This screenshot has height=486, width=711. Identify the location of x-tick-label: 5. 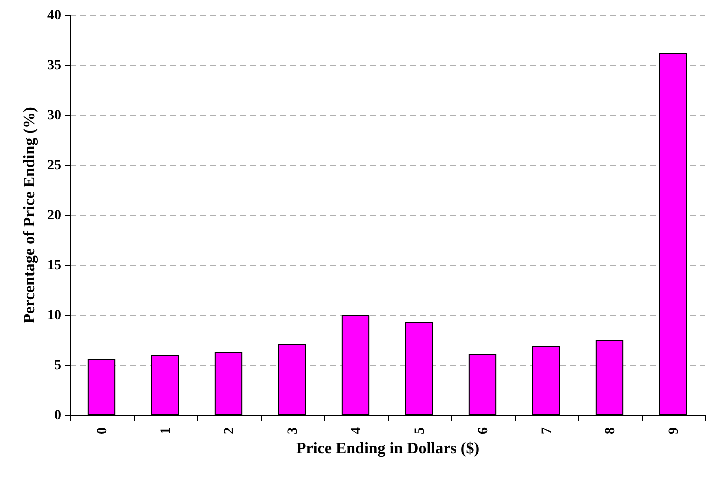
(420, 431).